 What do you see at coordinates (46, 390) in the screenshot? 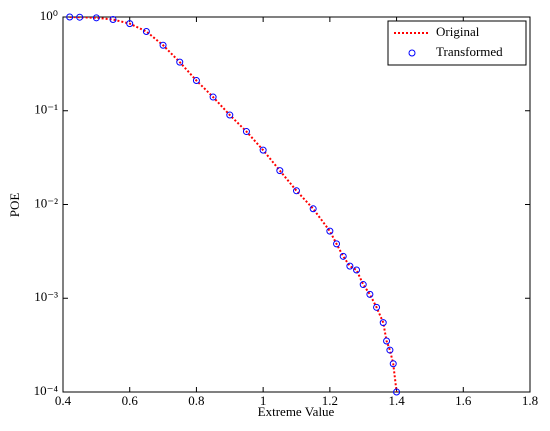
I see `y-tick-label: 10⁻⁴` at bounding box center [46, 390].